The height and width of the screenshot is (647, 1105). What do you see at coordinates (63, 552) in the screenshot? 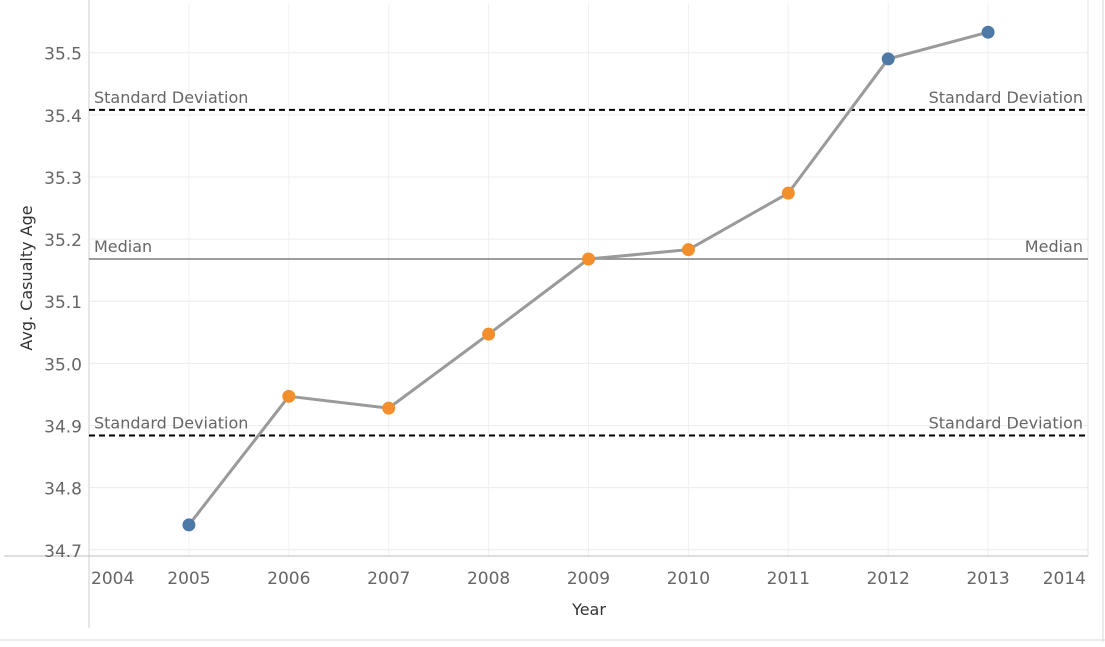
I see `y-tick-label: 34.7` at bounding box center [63, 552].